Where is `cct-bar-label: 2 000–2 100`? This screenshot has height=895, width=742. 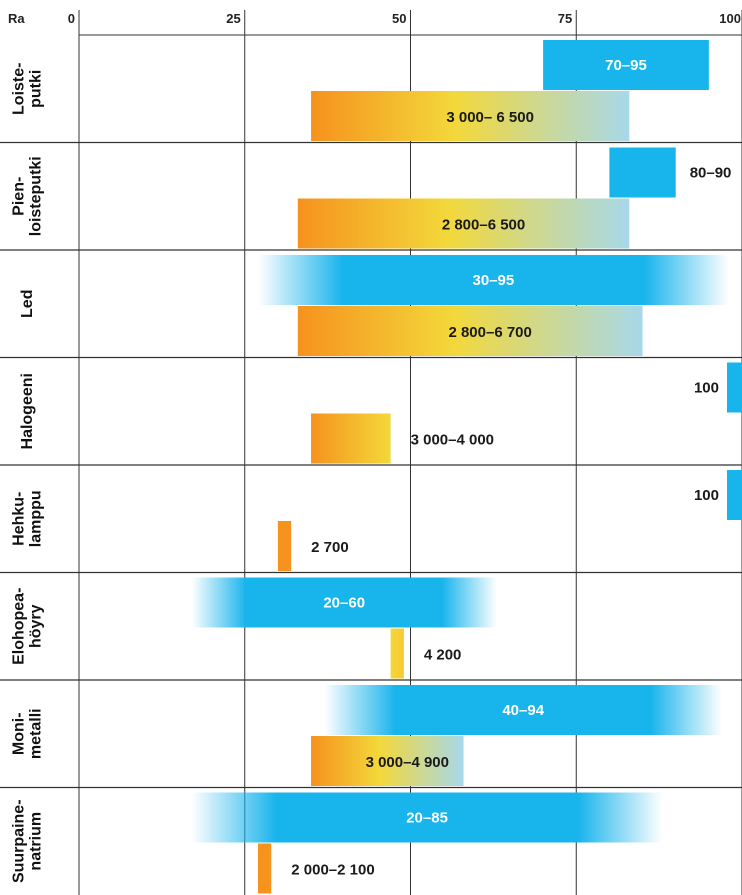 cct-bar-label: 2 000–2 100 is located at coordinates (332, 870).